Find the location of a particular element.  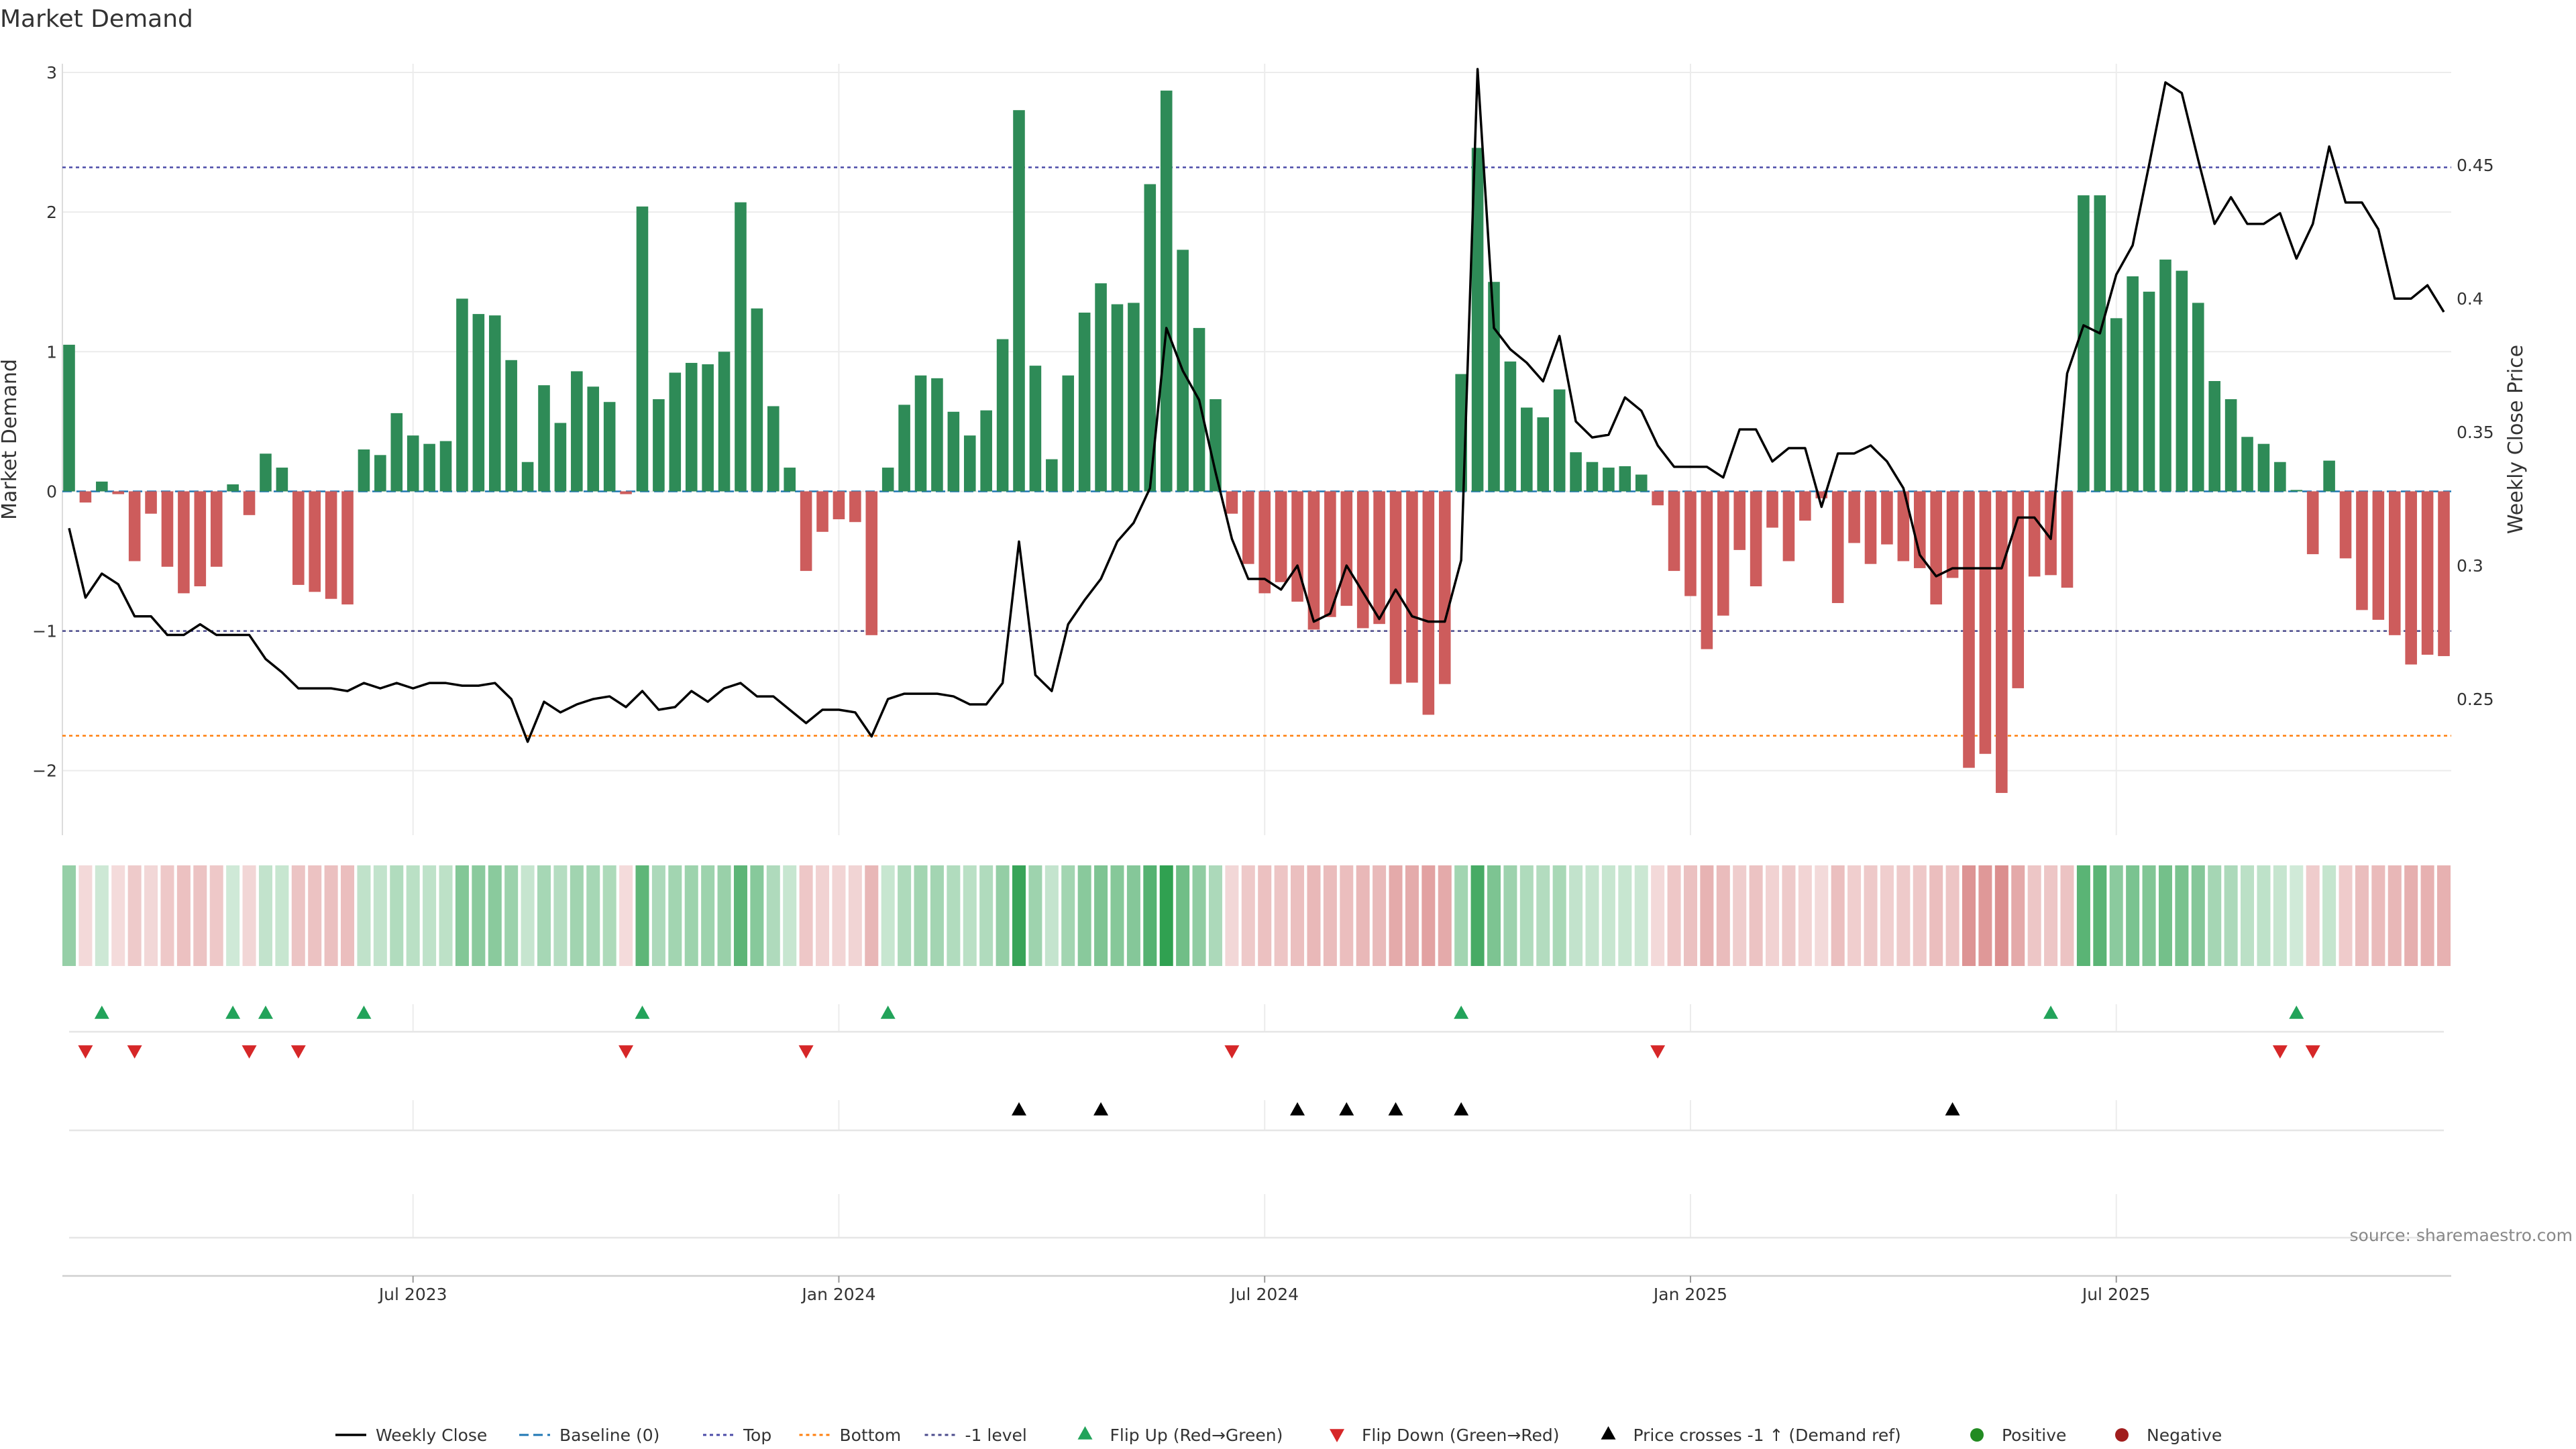

legend-label: Positive is located at coordinates (2034, 1435).